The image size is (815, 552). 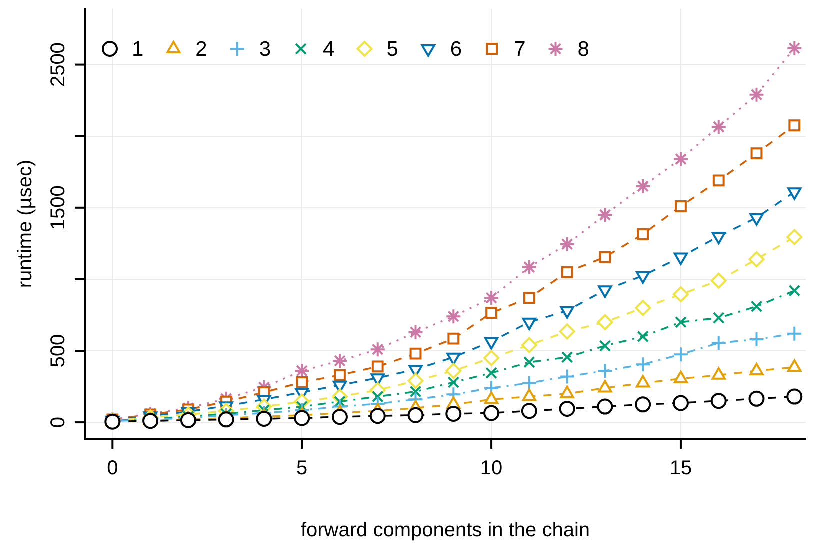 I want to click on x-tick-label: 15, so click(x=681, y=469).